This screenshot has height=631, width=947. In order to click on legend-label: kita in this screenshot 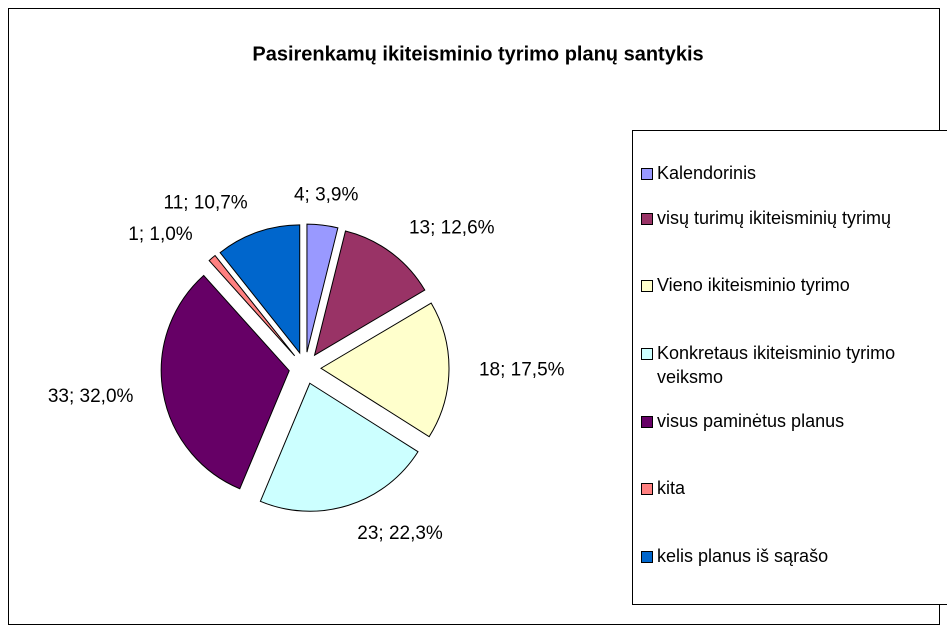, I will do `click(671, 488)`.